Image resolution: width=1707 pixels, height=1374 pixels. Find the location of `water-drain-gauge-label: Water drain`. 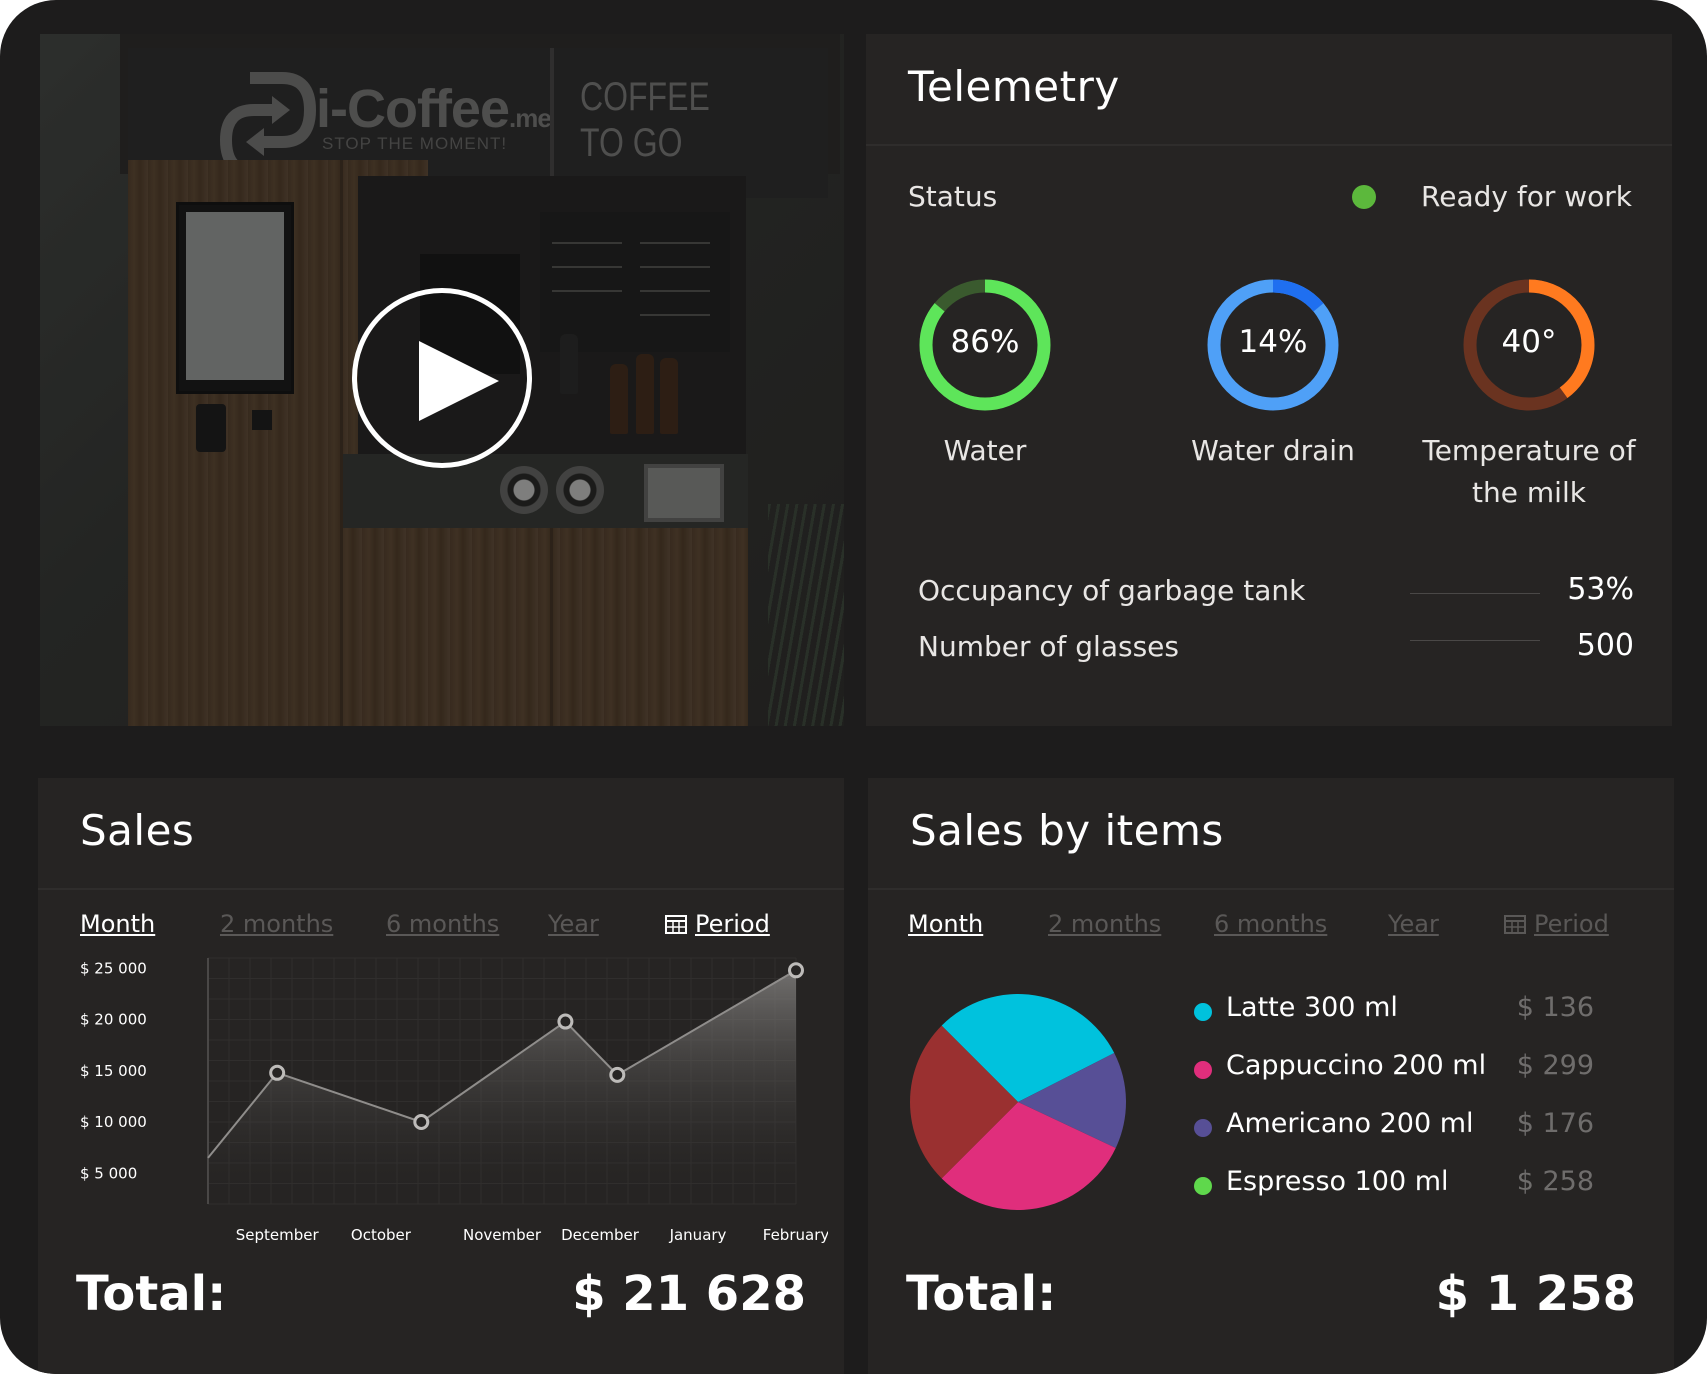

water-drain-gauge-label: Water drain is located at coordinates (1273, 450).